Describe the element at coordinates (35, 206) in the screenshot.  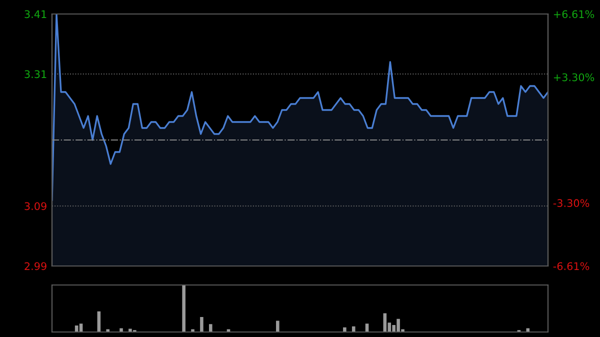
I see `y-tick-label: 3.09` at that location.